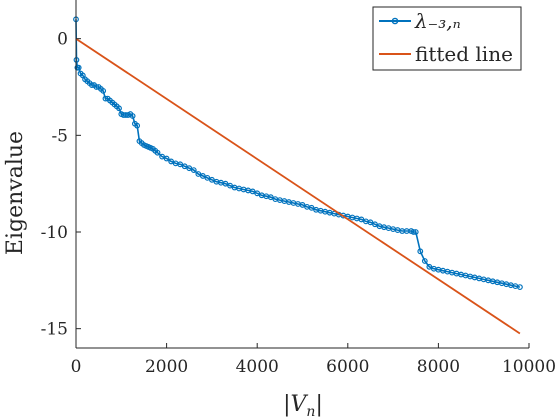  Describe the element at coordinates (313, 360) in the screenshot. I see `x-ticks: 0 2000 4000 6000 8000 10000` at that location.